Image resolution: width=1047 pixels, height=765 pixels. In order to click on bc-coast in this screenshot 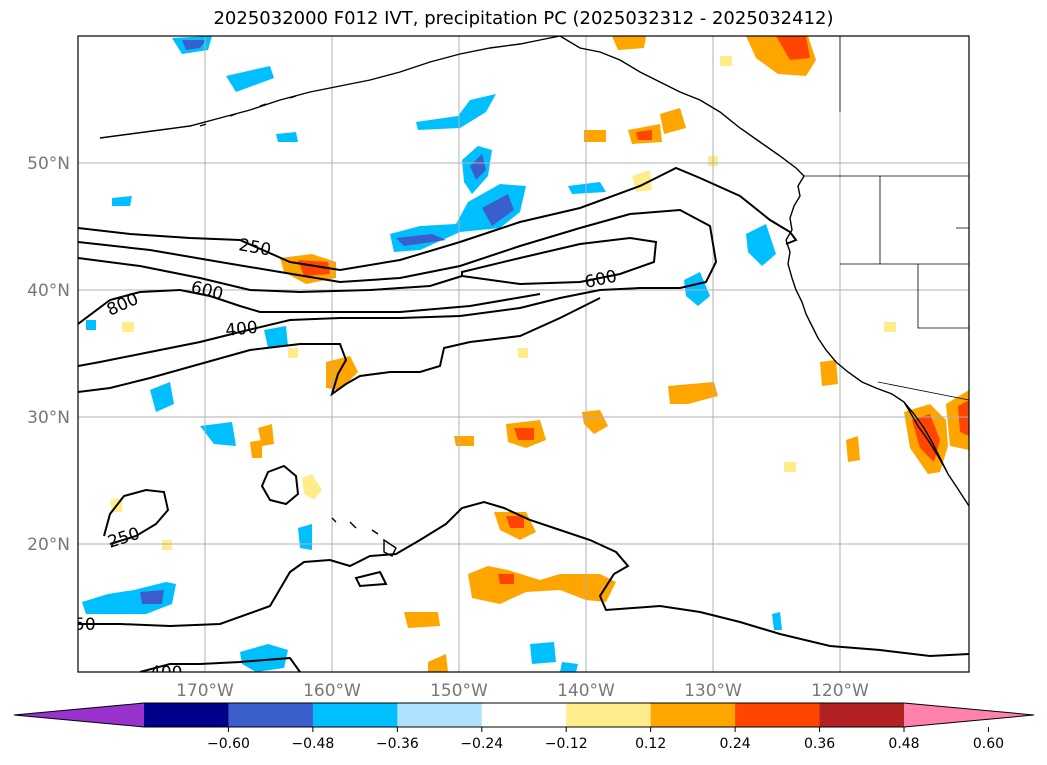, I will do `click(795, 208)`.